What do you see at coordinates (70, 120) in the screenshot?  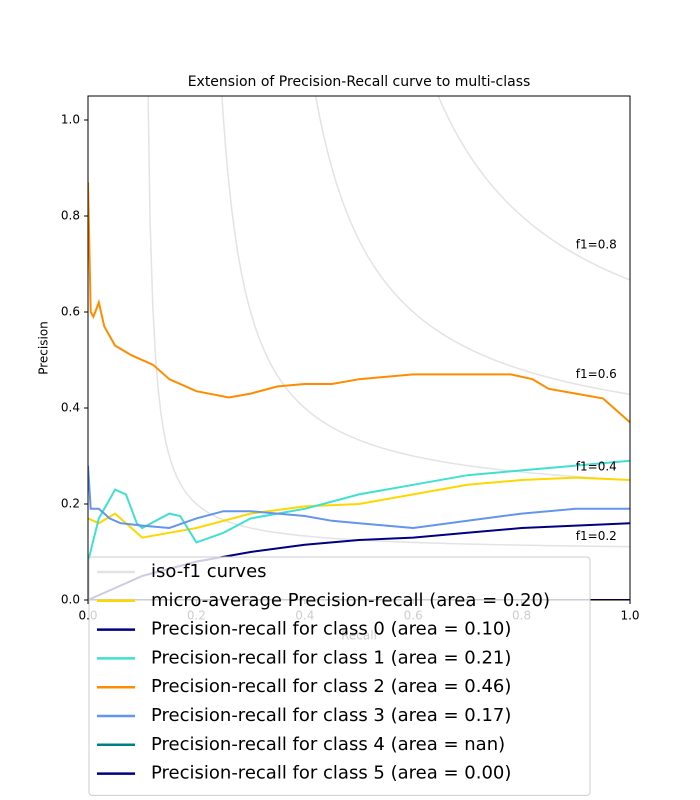 I see `y-tick-label: 1.0` at bounding box center [70, 120].